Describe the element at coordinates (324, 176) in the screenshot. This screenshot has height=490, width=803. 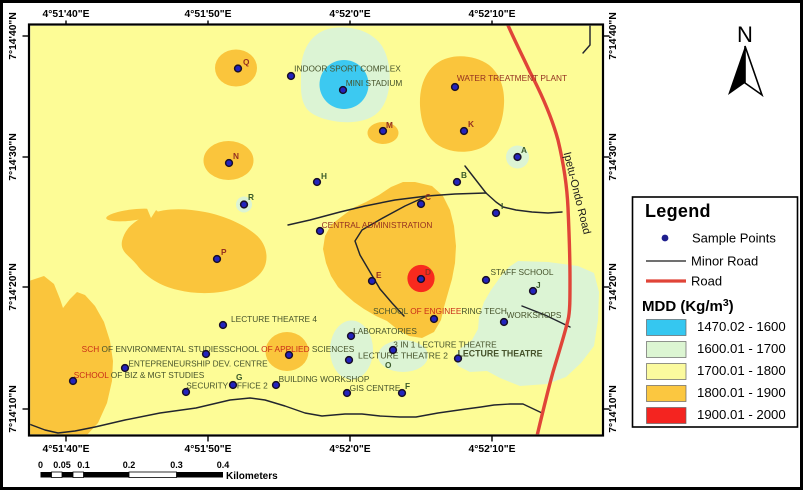
I see `svg-text: H` at that location.